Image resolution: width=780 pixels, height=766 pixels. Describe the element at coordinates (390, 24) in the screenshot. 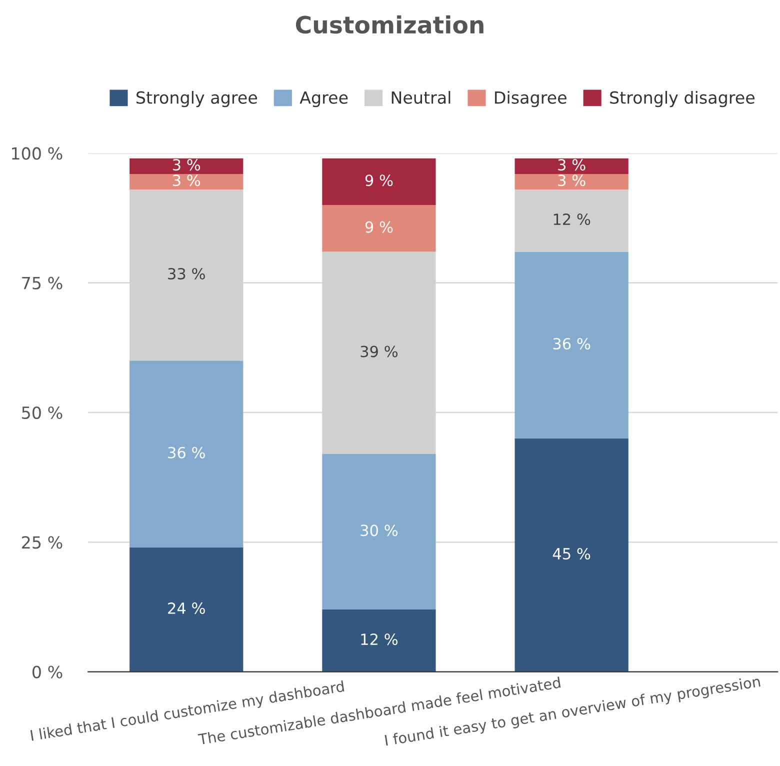

I see `chart-title: Customization` at that location.